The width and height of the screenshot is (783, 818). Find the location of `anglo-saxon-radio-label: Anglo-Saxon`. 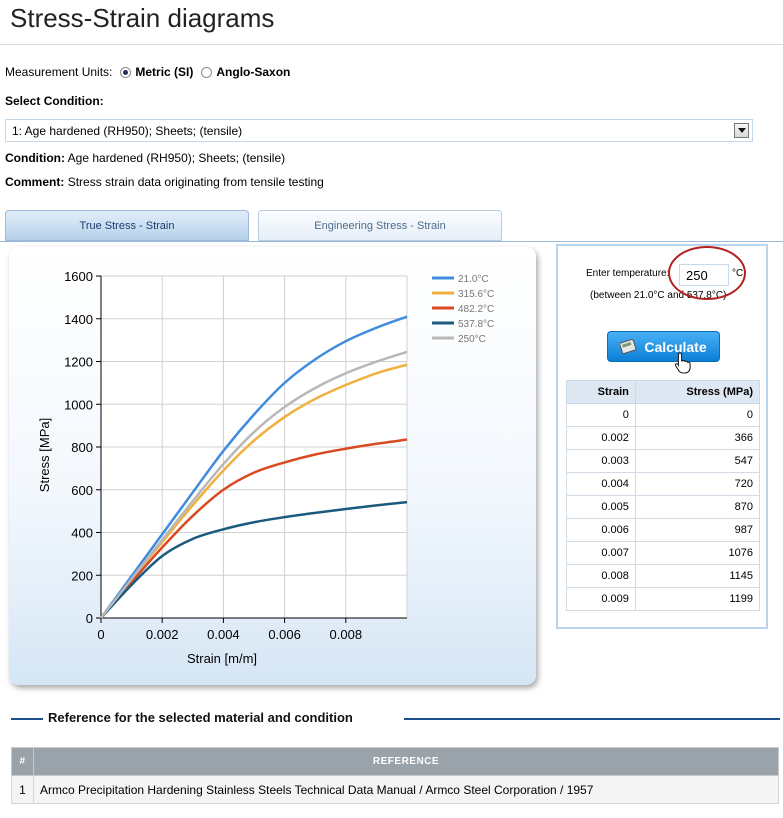

anglo-saxon-radio-label: Anglo-Saxon is located at coordinates (253, 72).